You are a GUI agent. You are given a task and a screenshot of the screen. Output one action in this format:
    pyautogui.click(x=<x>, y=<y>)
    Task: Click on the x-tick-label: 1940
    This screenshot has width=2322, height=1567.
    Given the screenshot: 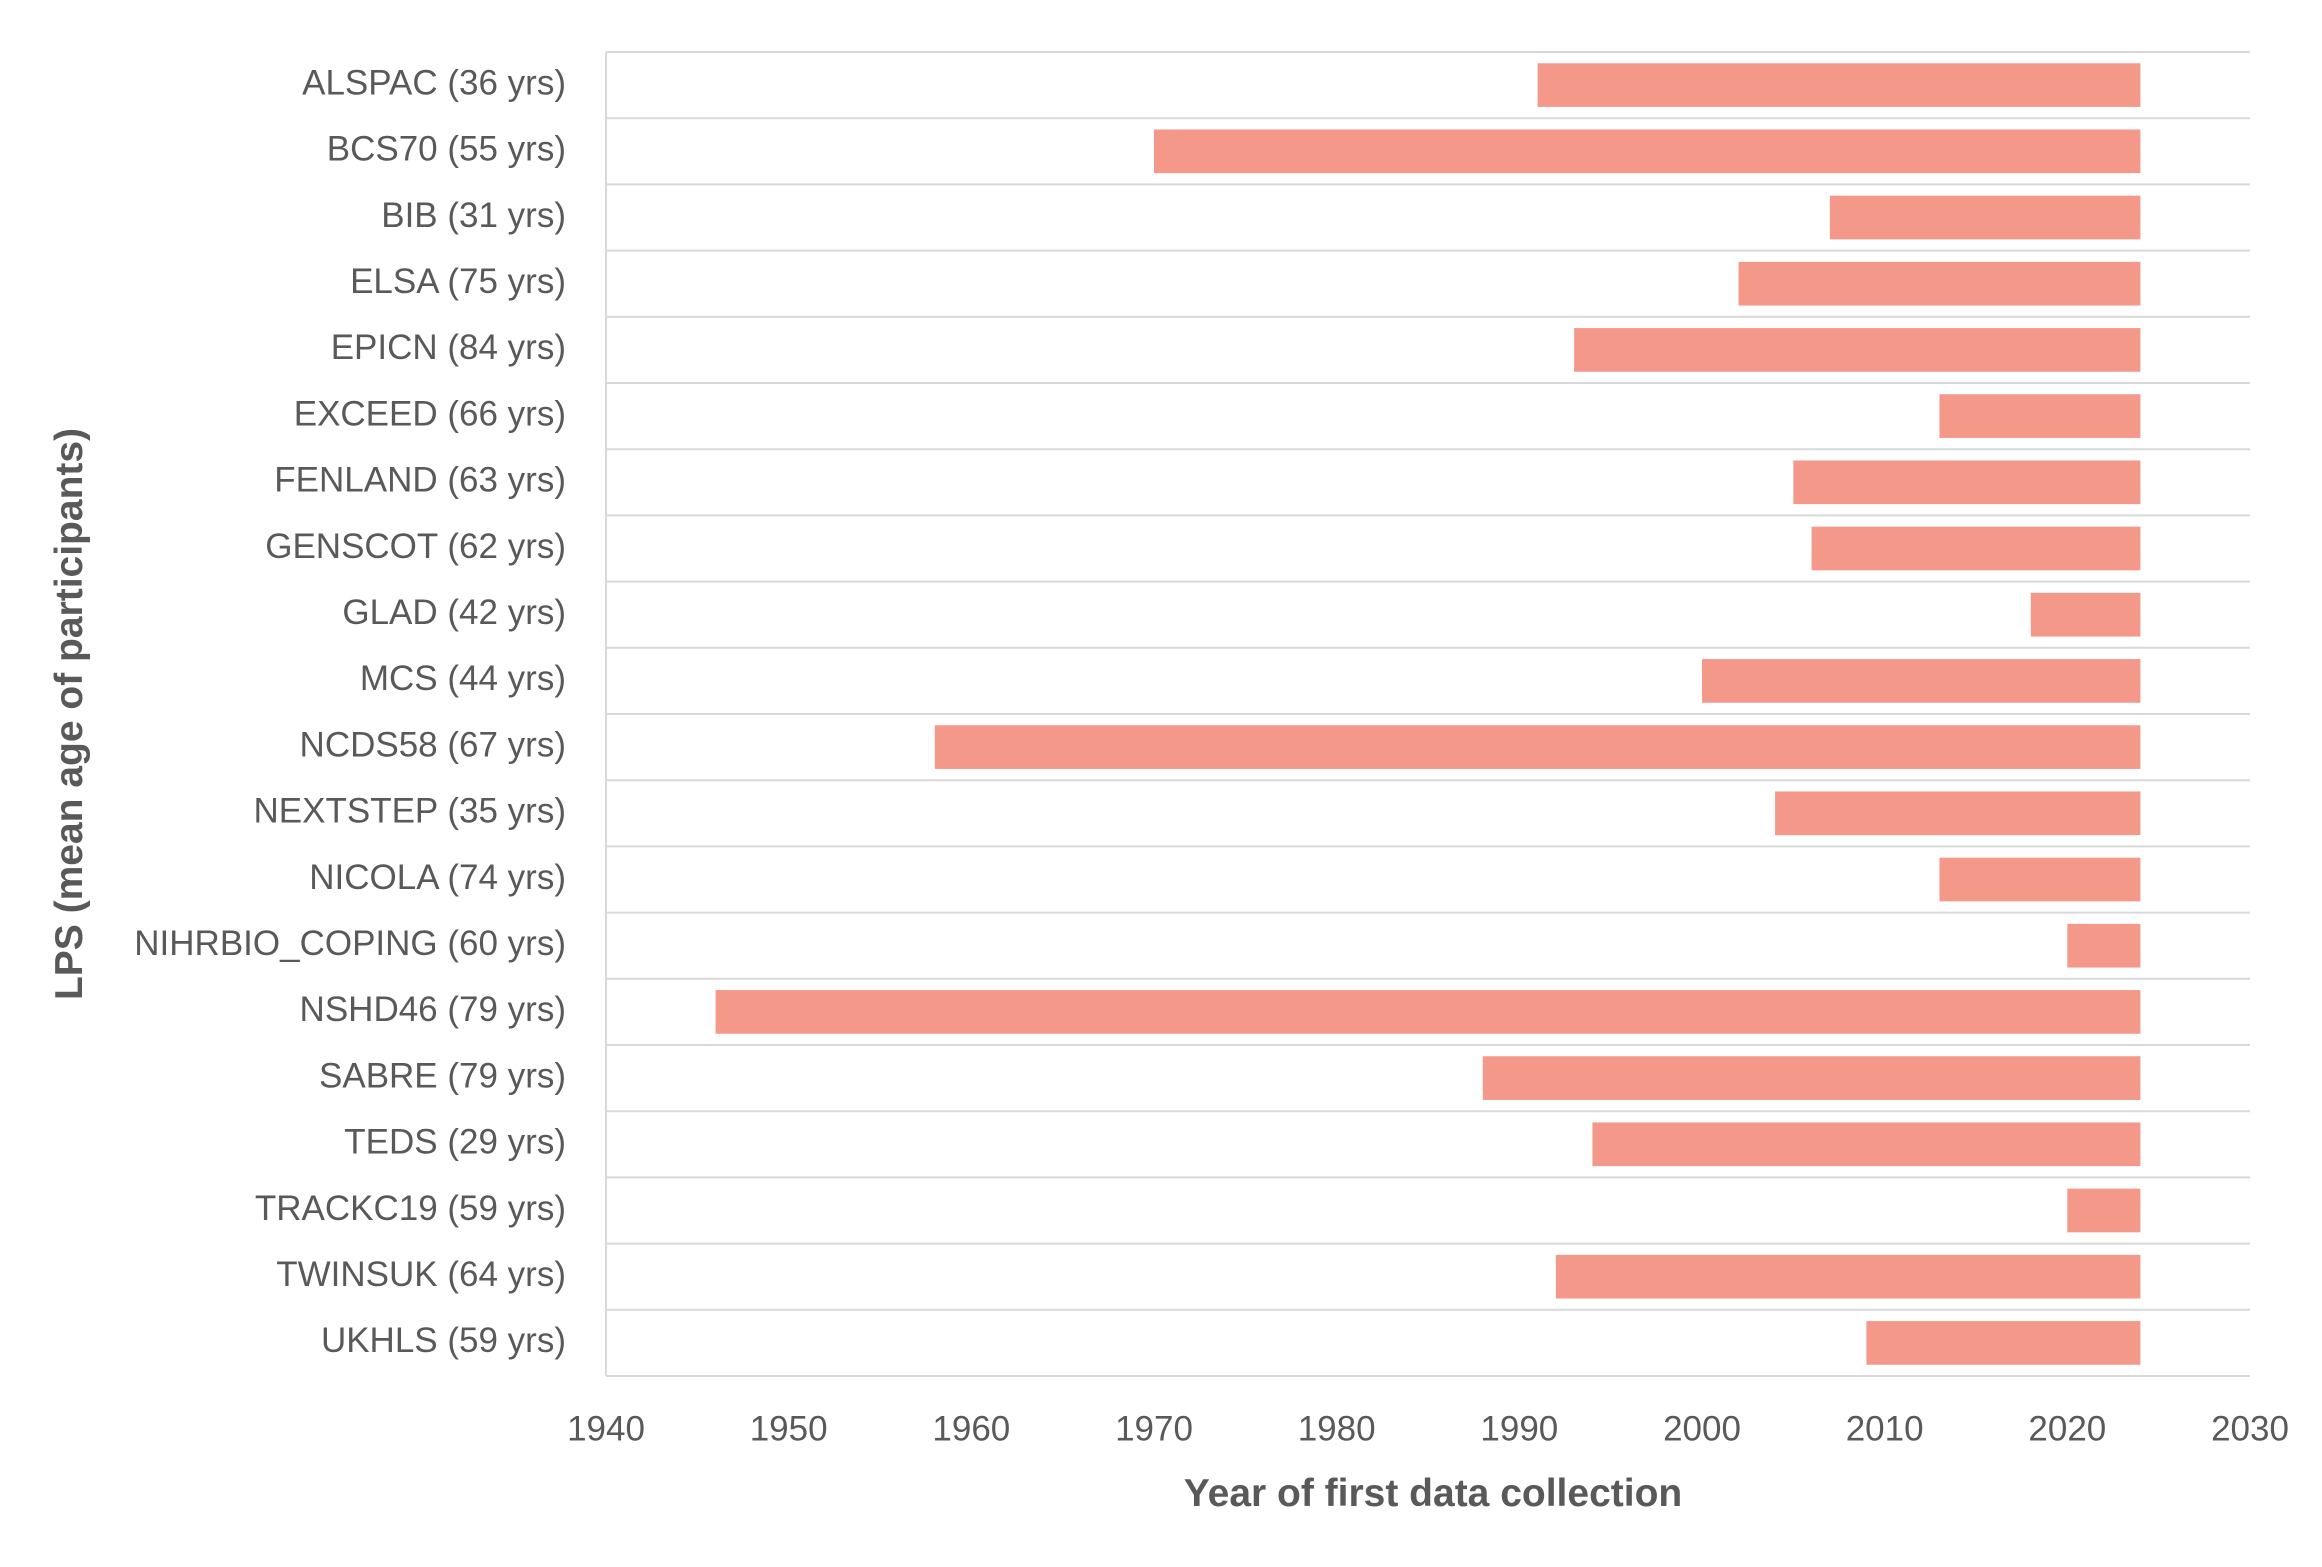 What is the action you would take?
    pyautogui.click(x=606, y=1428)
    